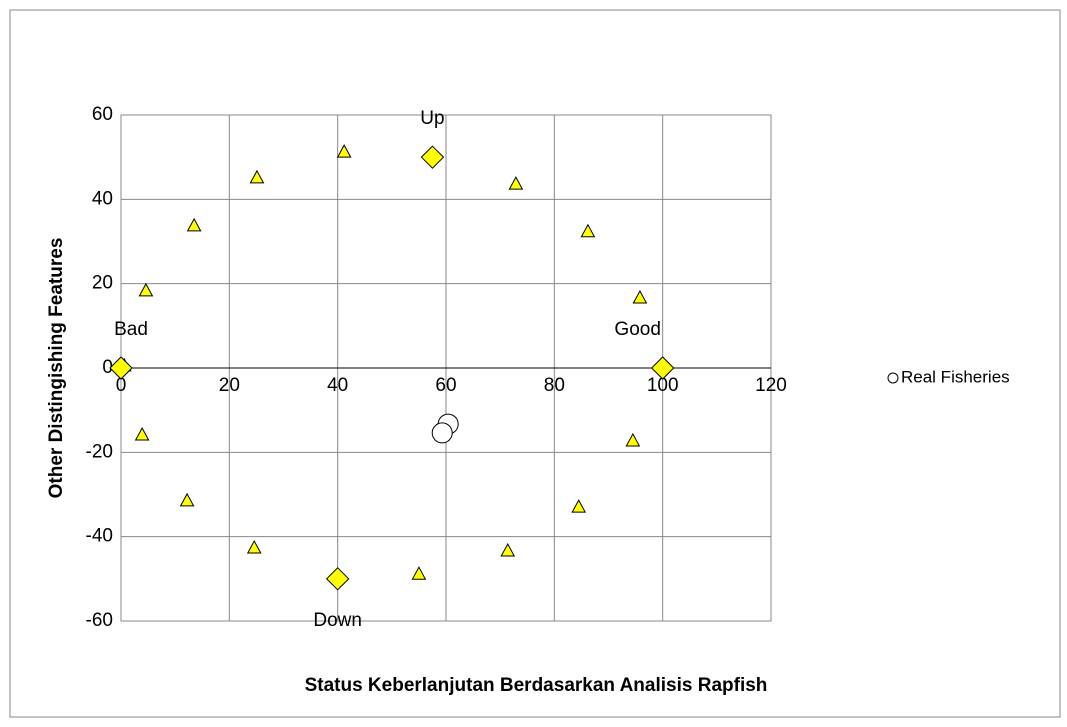 The image size is (1067, 727). What do you see at coordinates (337, 385) in the screenshot?
I see `x-tick-label: 40` at bounding box center [337, 385].